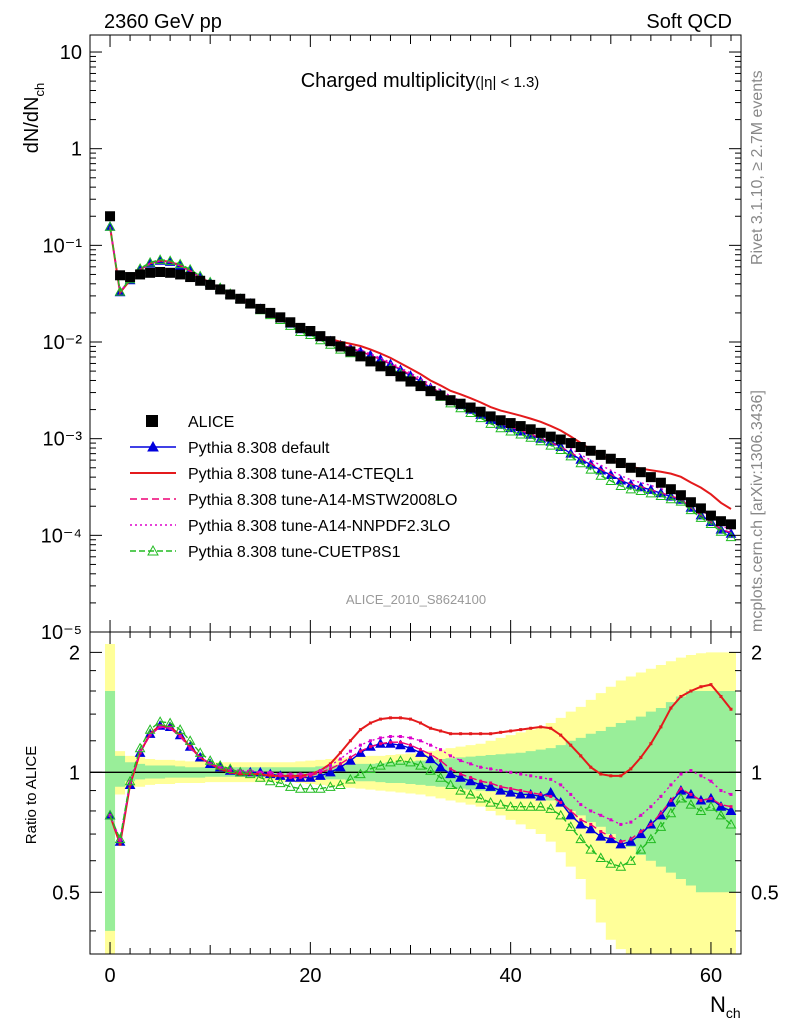 This screenshot has width=786, height=1024. Describe the element at coordinates (711, 976) in the screenshot. I see `x-tick-label: 60` at that location.